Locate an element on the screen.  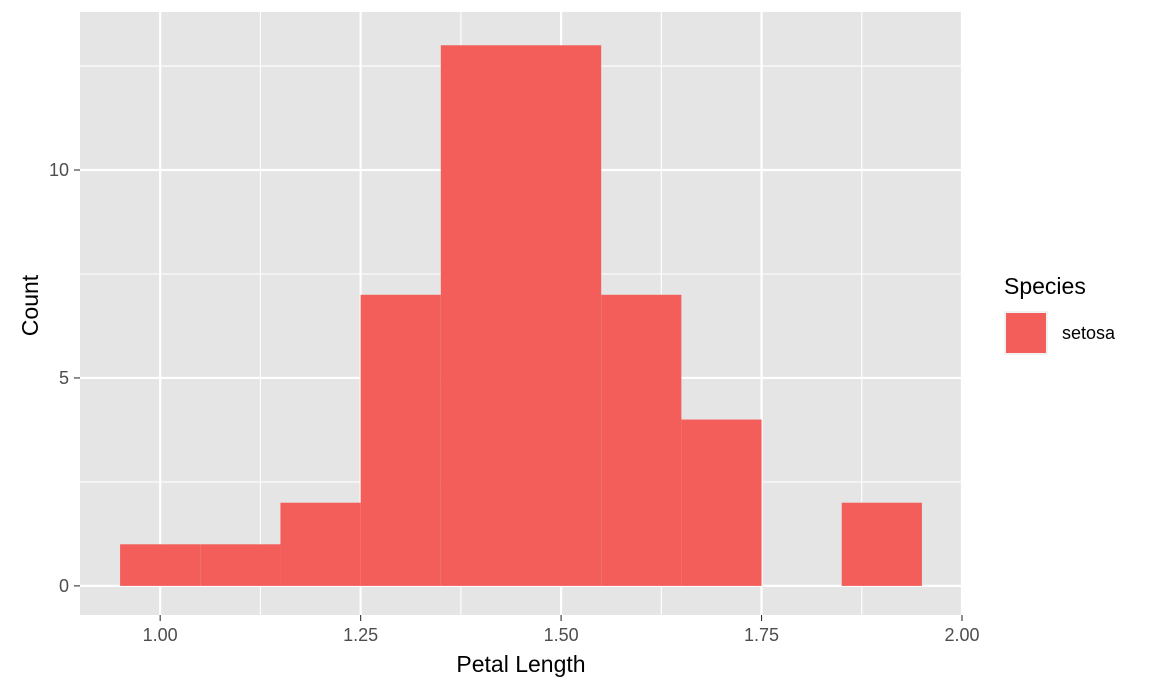
legend-swatch is located at coordinates (1026, 333).